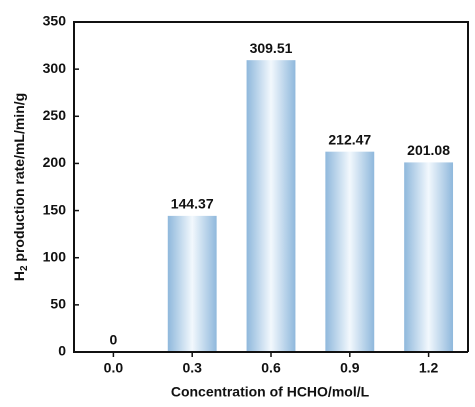  I want to click on y-tick-label: 200, so click(55, 162).